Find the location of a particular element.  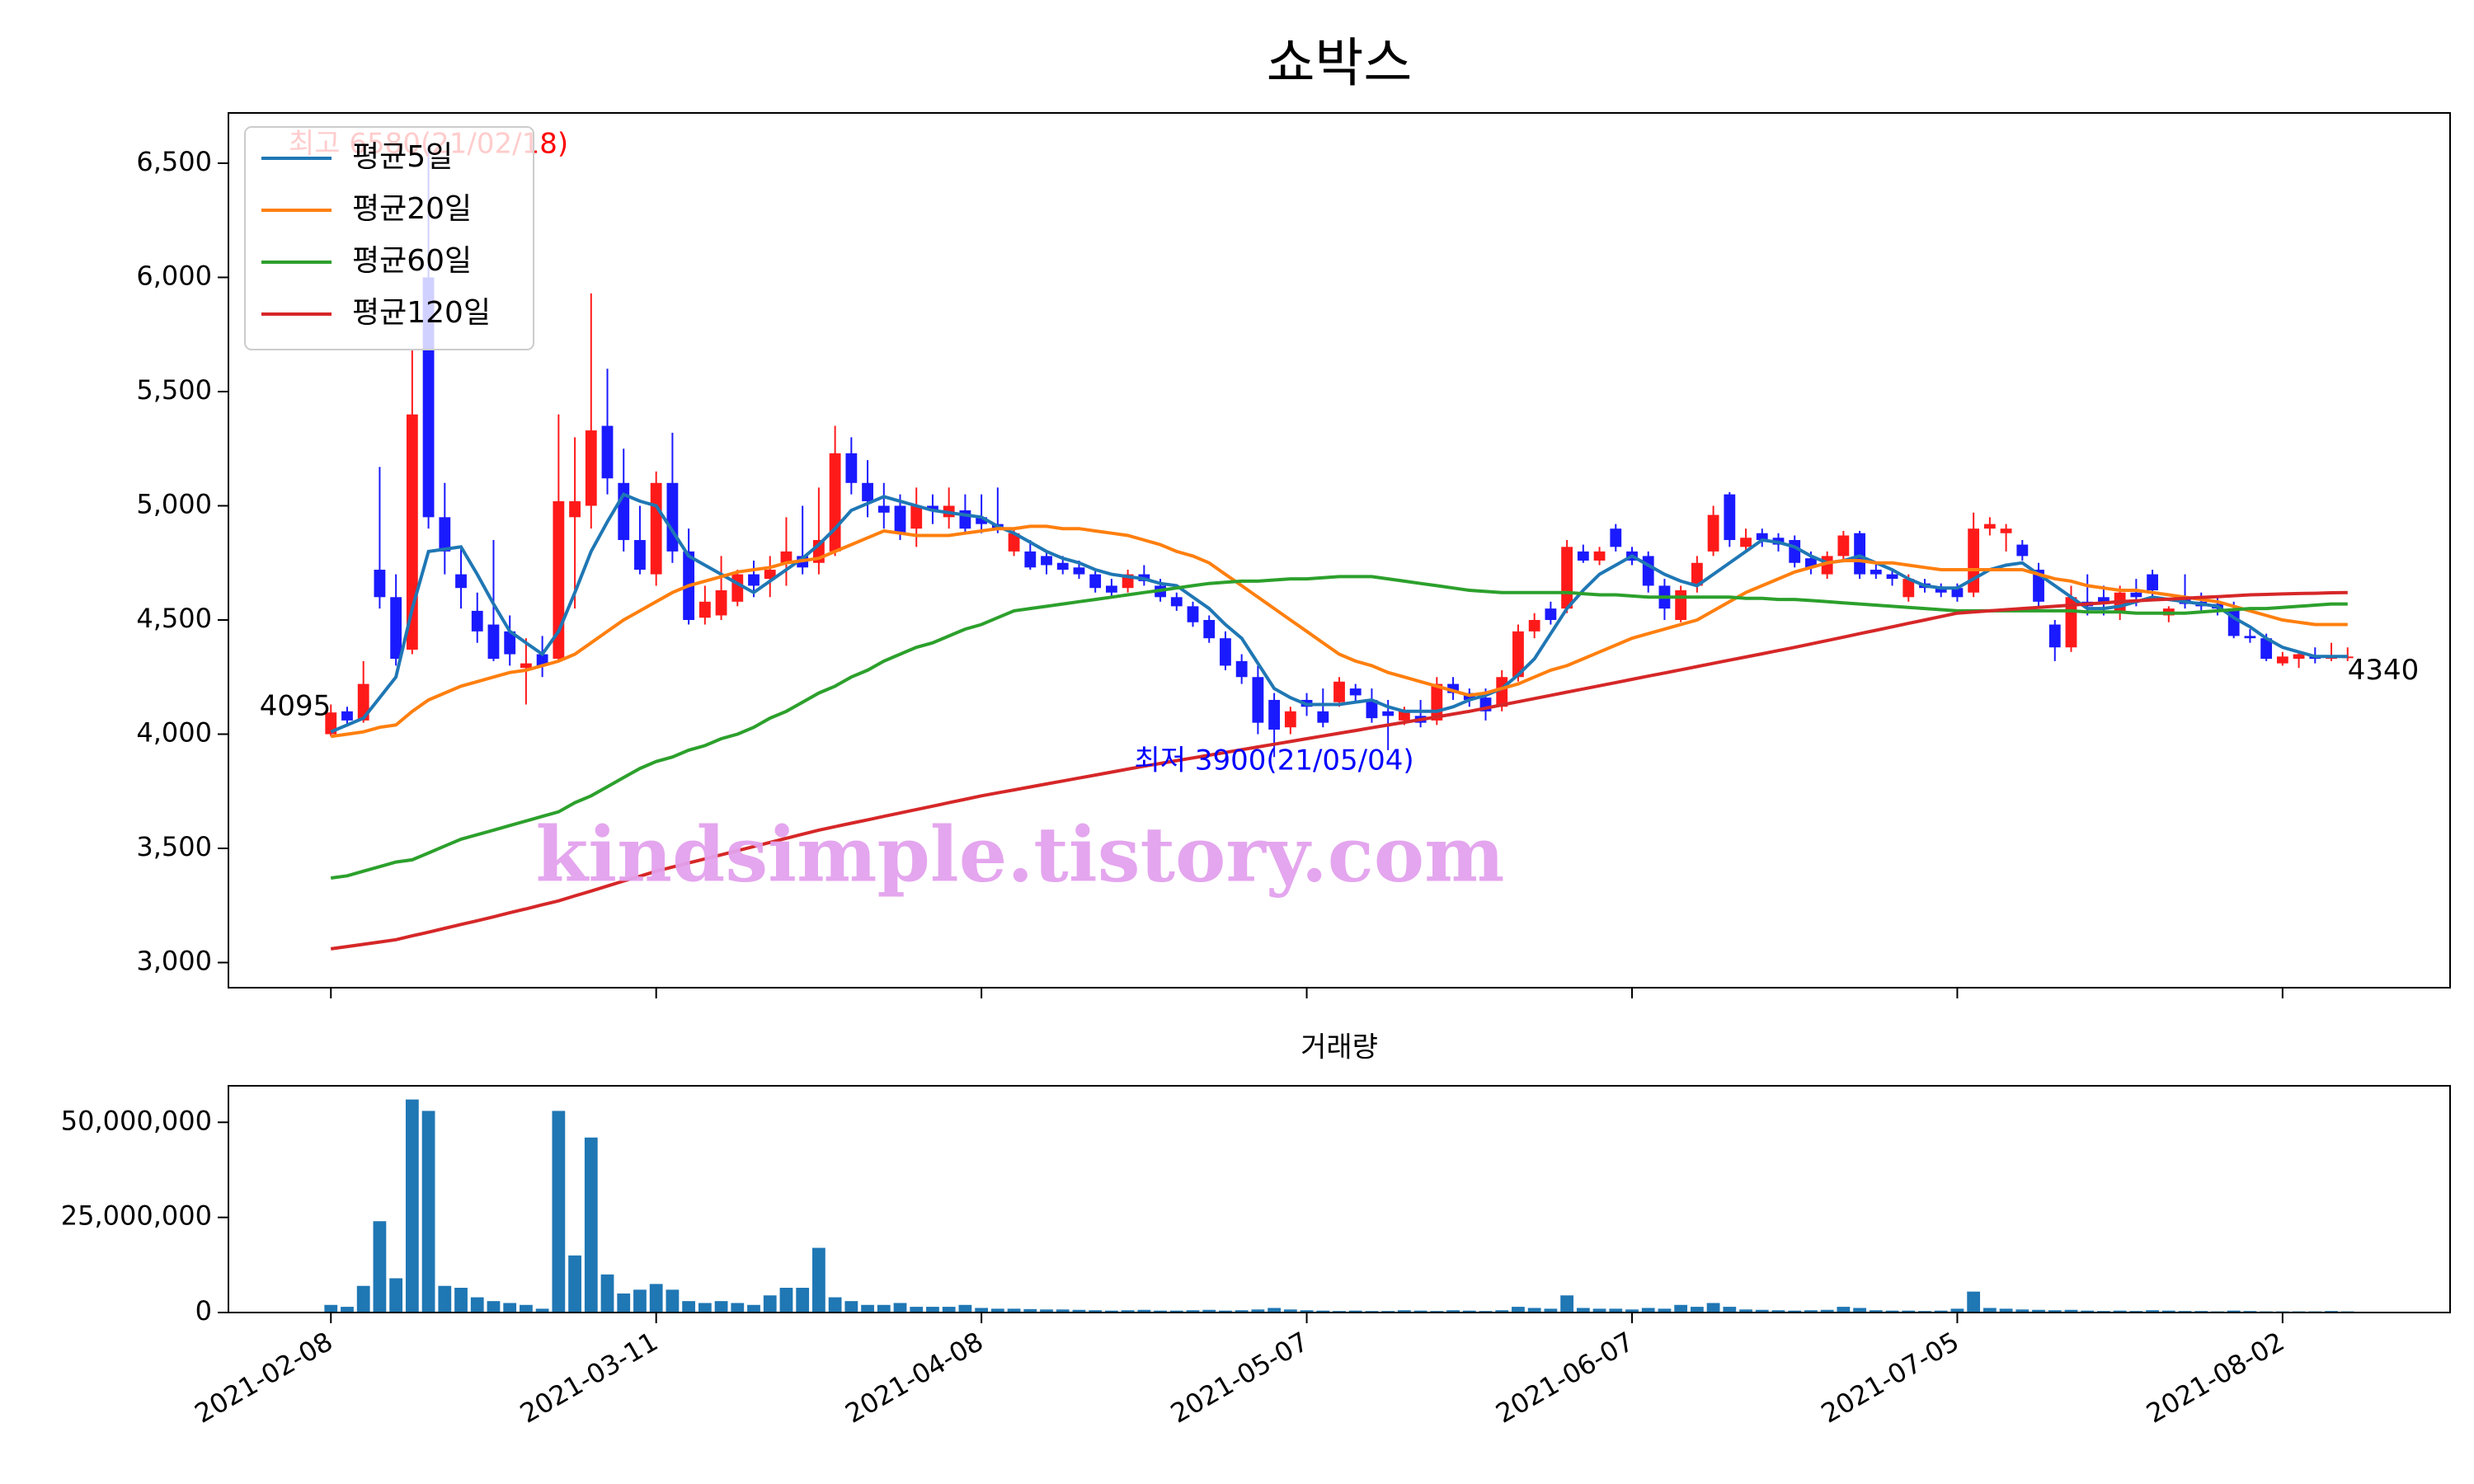

low-annotation: 최저 3900(21/05/04) is located at coordinates (1274, 760).